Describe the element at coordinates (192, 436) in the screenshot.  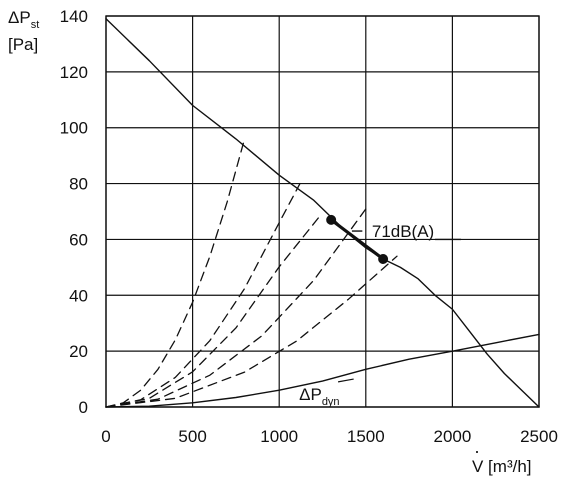
I see `x-tick-label-500: 500` at that location.